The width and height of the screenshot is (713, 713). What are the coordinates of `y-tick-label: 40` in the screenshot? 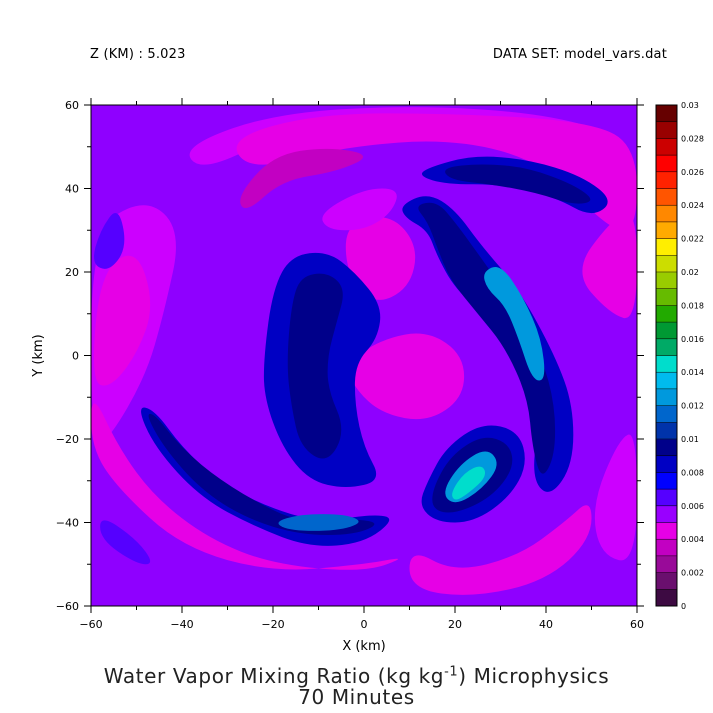 It's located at (72, 189).